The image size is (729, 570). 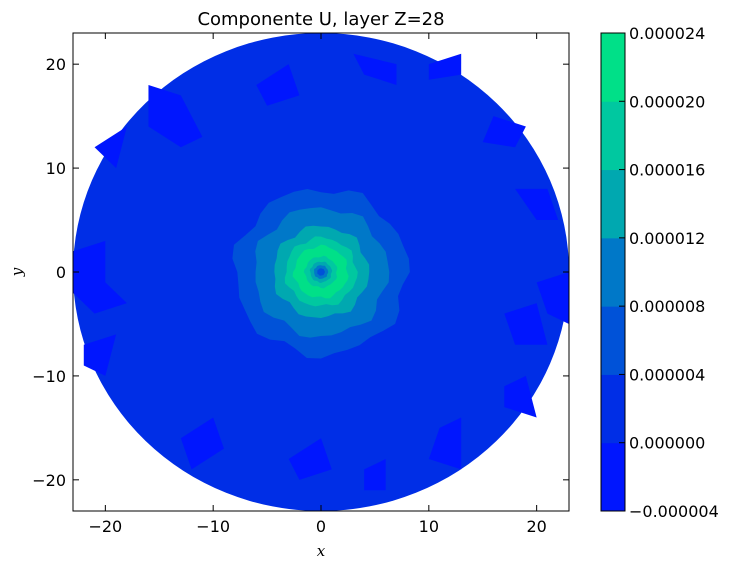 What do you see at coordinates (320, 19) in the screenshot?
I see `chart-title: Componente U, layer Z=28` at bounding box center [320, 19].